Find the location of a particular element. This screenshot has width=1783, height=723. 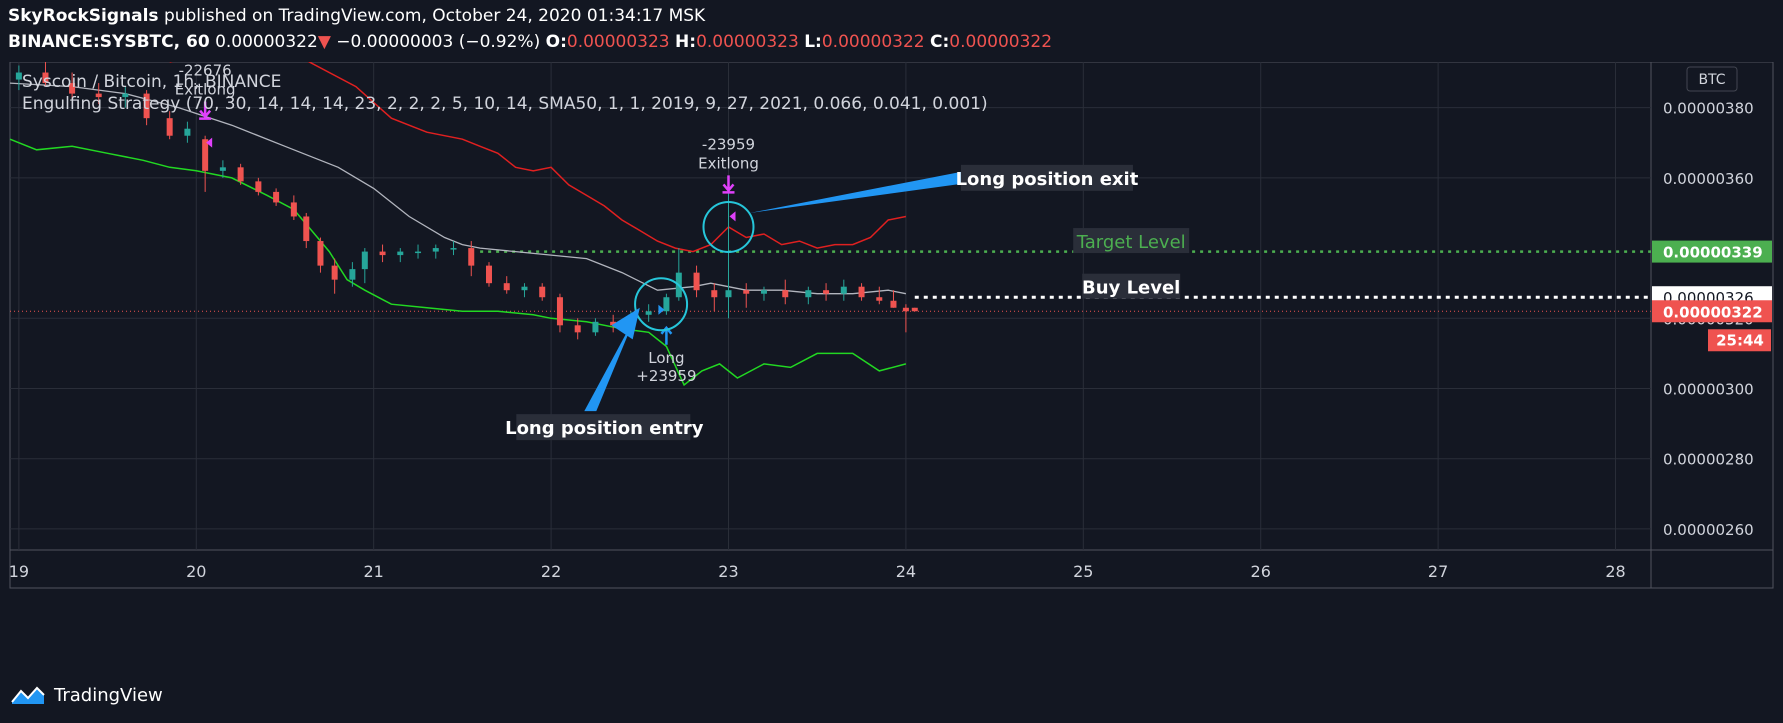

time-tick-label: 19 is located at coordinates (19, 571).